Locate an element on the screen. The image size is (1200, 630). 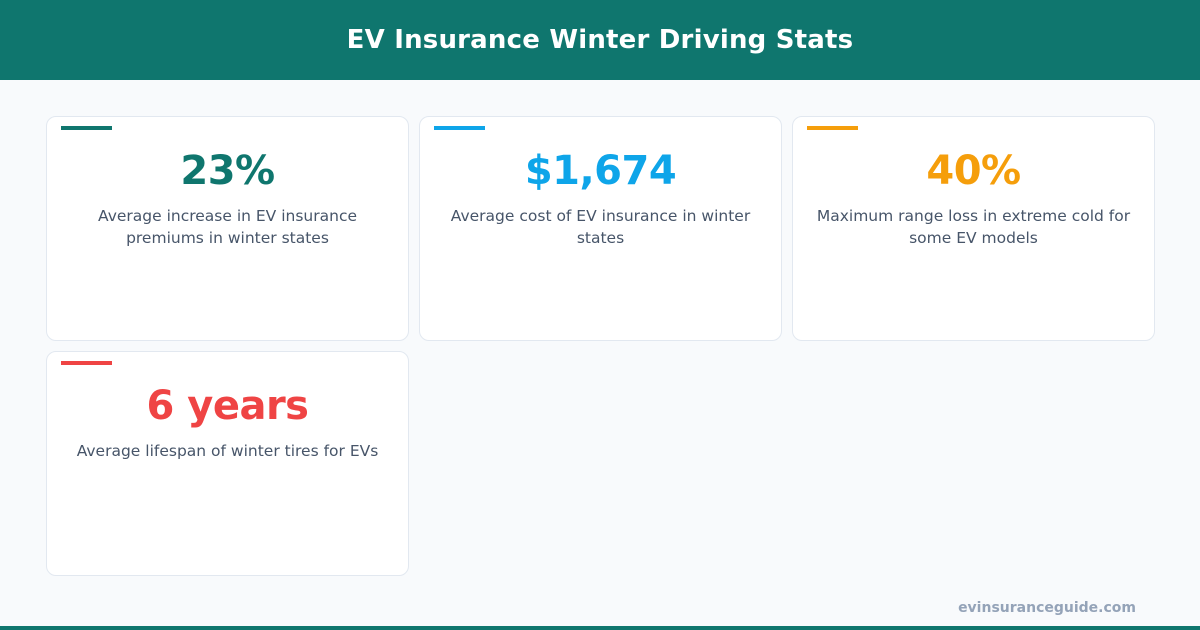
stat-label: Average lifespan of winter tires for EVs is located at coordinates (227, 451).